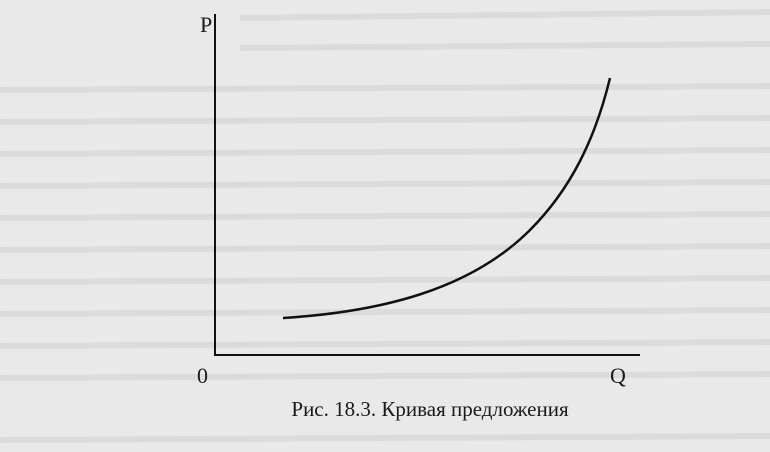  What do you see at coordinates (202, 375) in the screenshot?
I see `origin-label: 0` at bounding box center [202, 375].